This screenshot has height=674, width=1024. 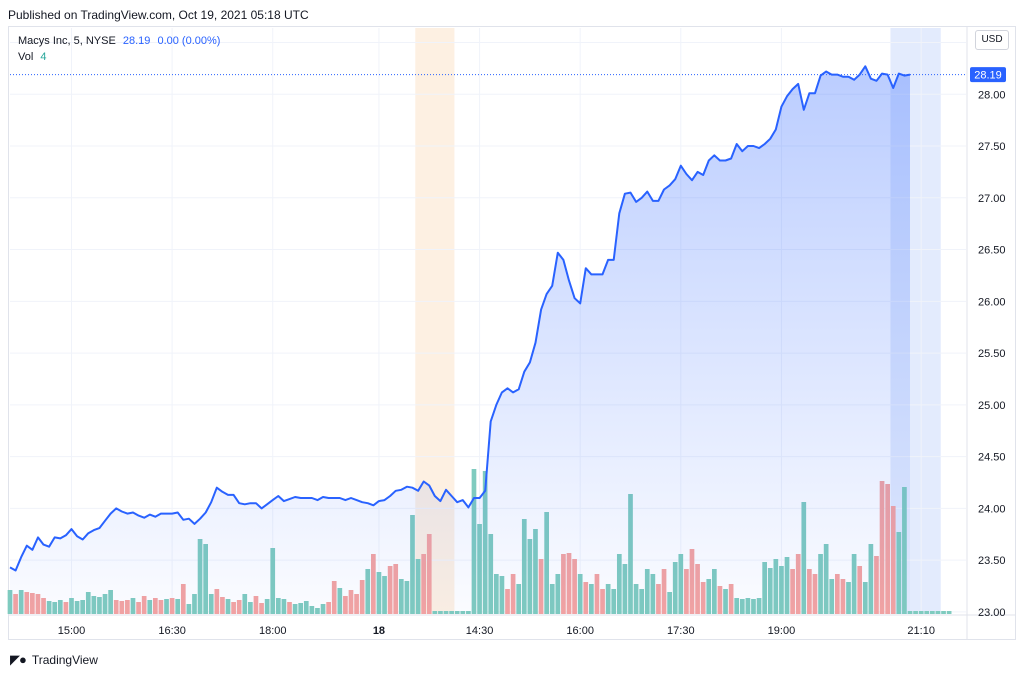 What do you see at coordinates (992, 354) in the screenshot?
I see `price-tick-label: 25.50` at bounding box center [992, 354].